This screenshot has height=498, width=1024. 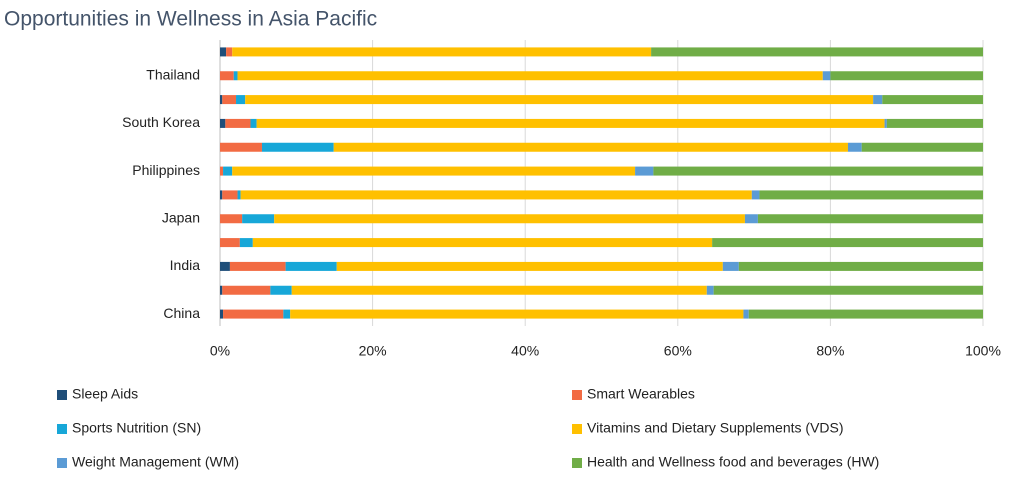 What do you see at coordinates (373, 351) in the screenshot?
I see `x-tick-label: 20%` at bounding box center [373, 351].